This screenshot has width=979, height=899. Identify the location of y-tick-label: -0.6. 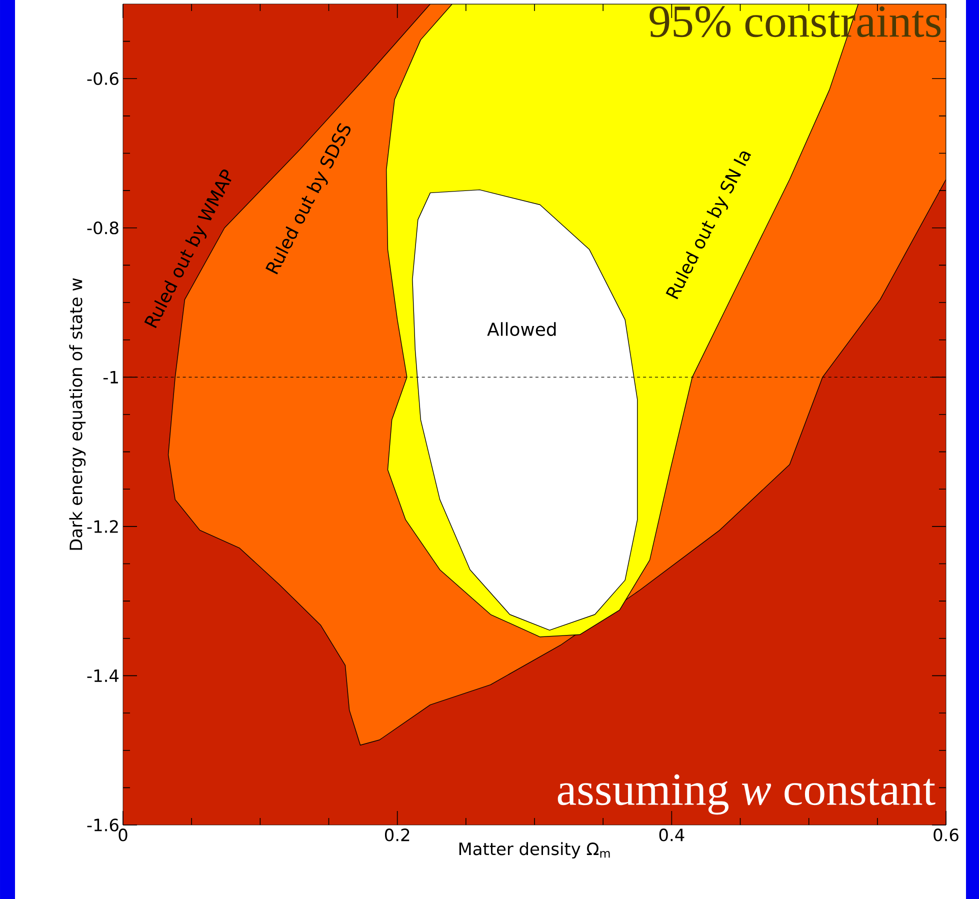
(102, 79).